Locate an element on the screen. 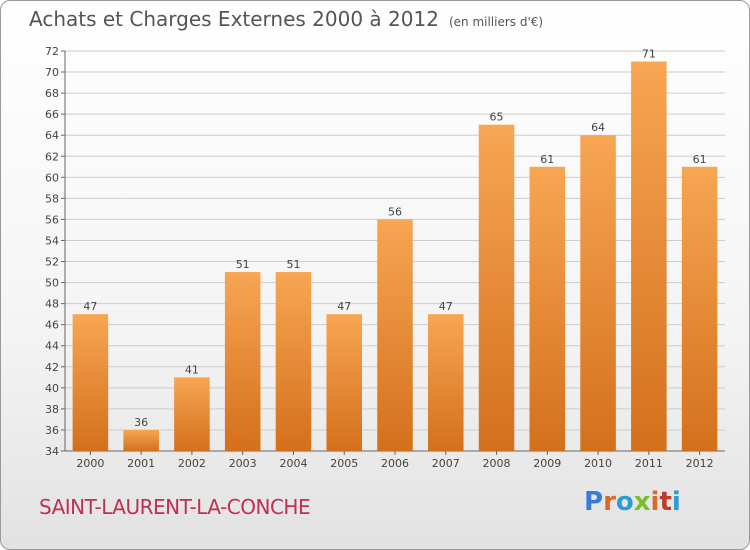  x-tick-label-2007: 2007 is located at coordinates (446, 463).